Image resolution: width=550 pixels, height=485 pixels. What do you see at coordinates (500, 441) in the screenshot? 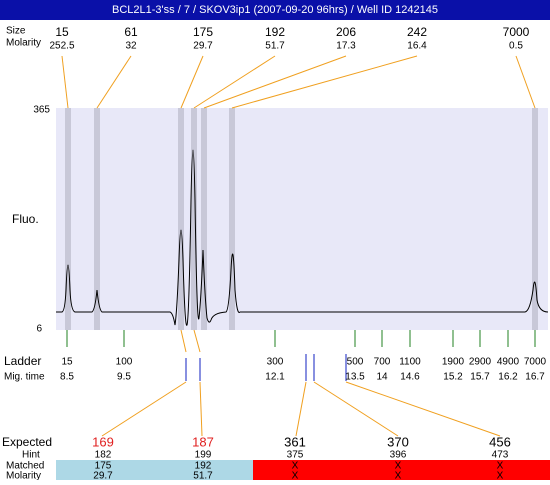
I see `expected: 456` at bounding box center [500, 441].